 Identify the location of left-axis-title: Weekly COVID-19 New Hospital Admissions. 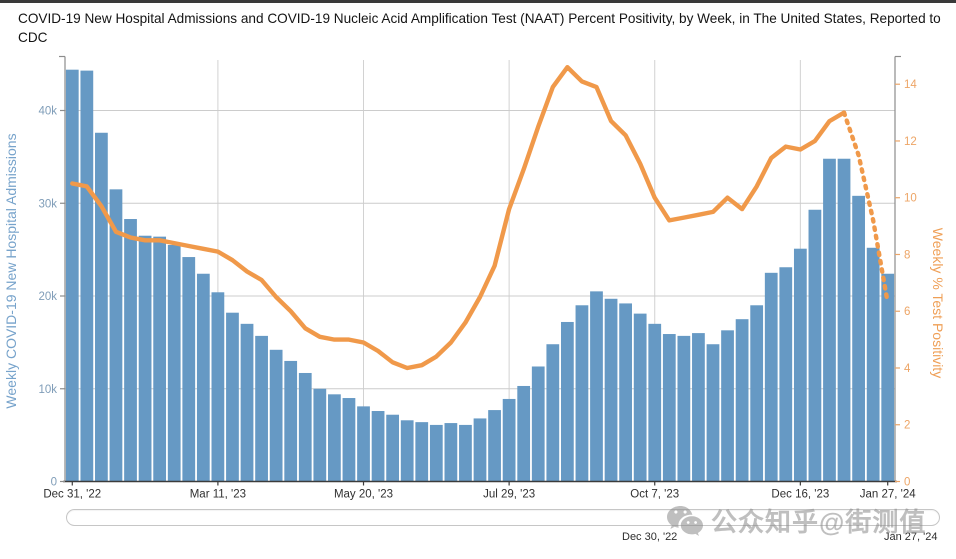
(11, 270).